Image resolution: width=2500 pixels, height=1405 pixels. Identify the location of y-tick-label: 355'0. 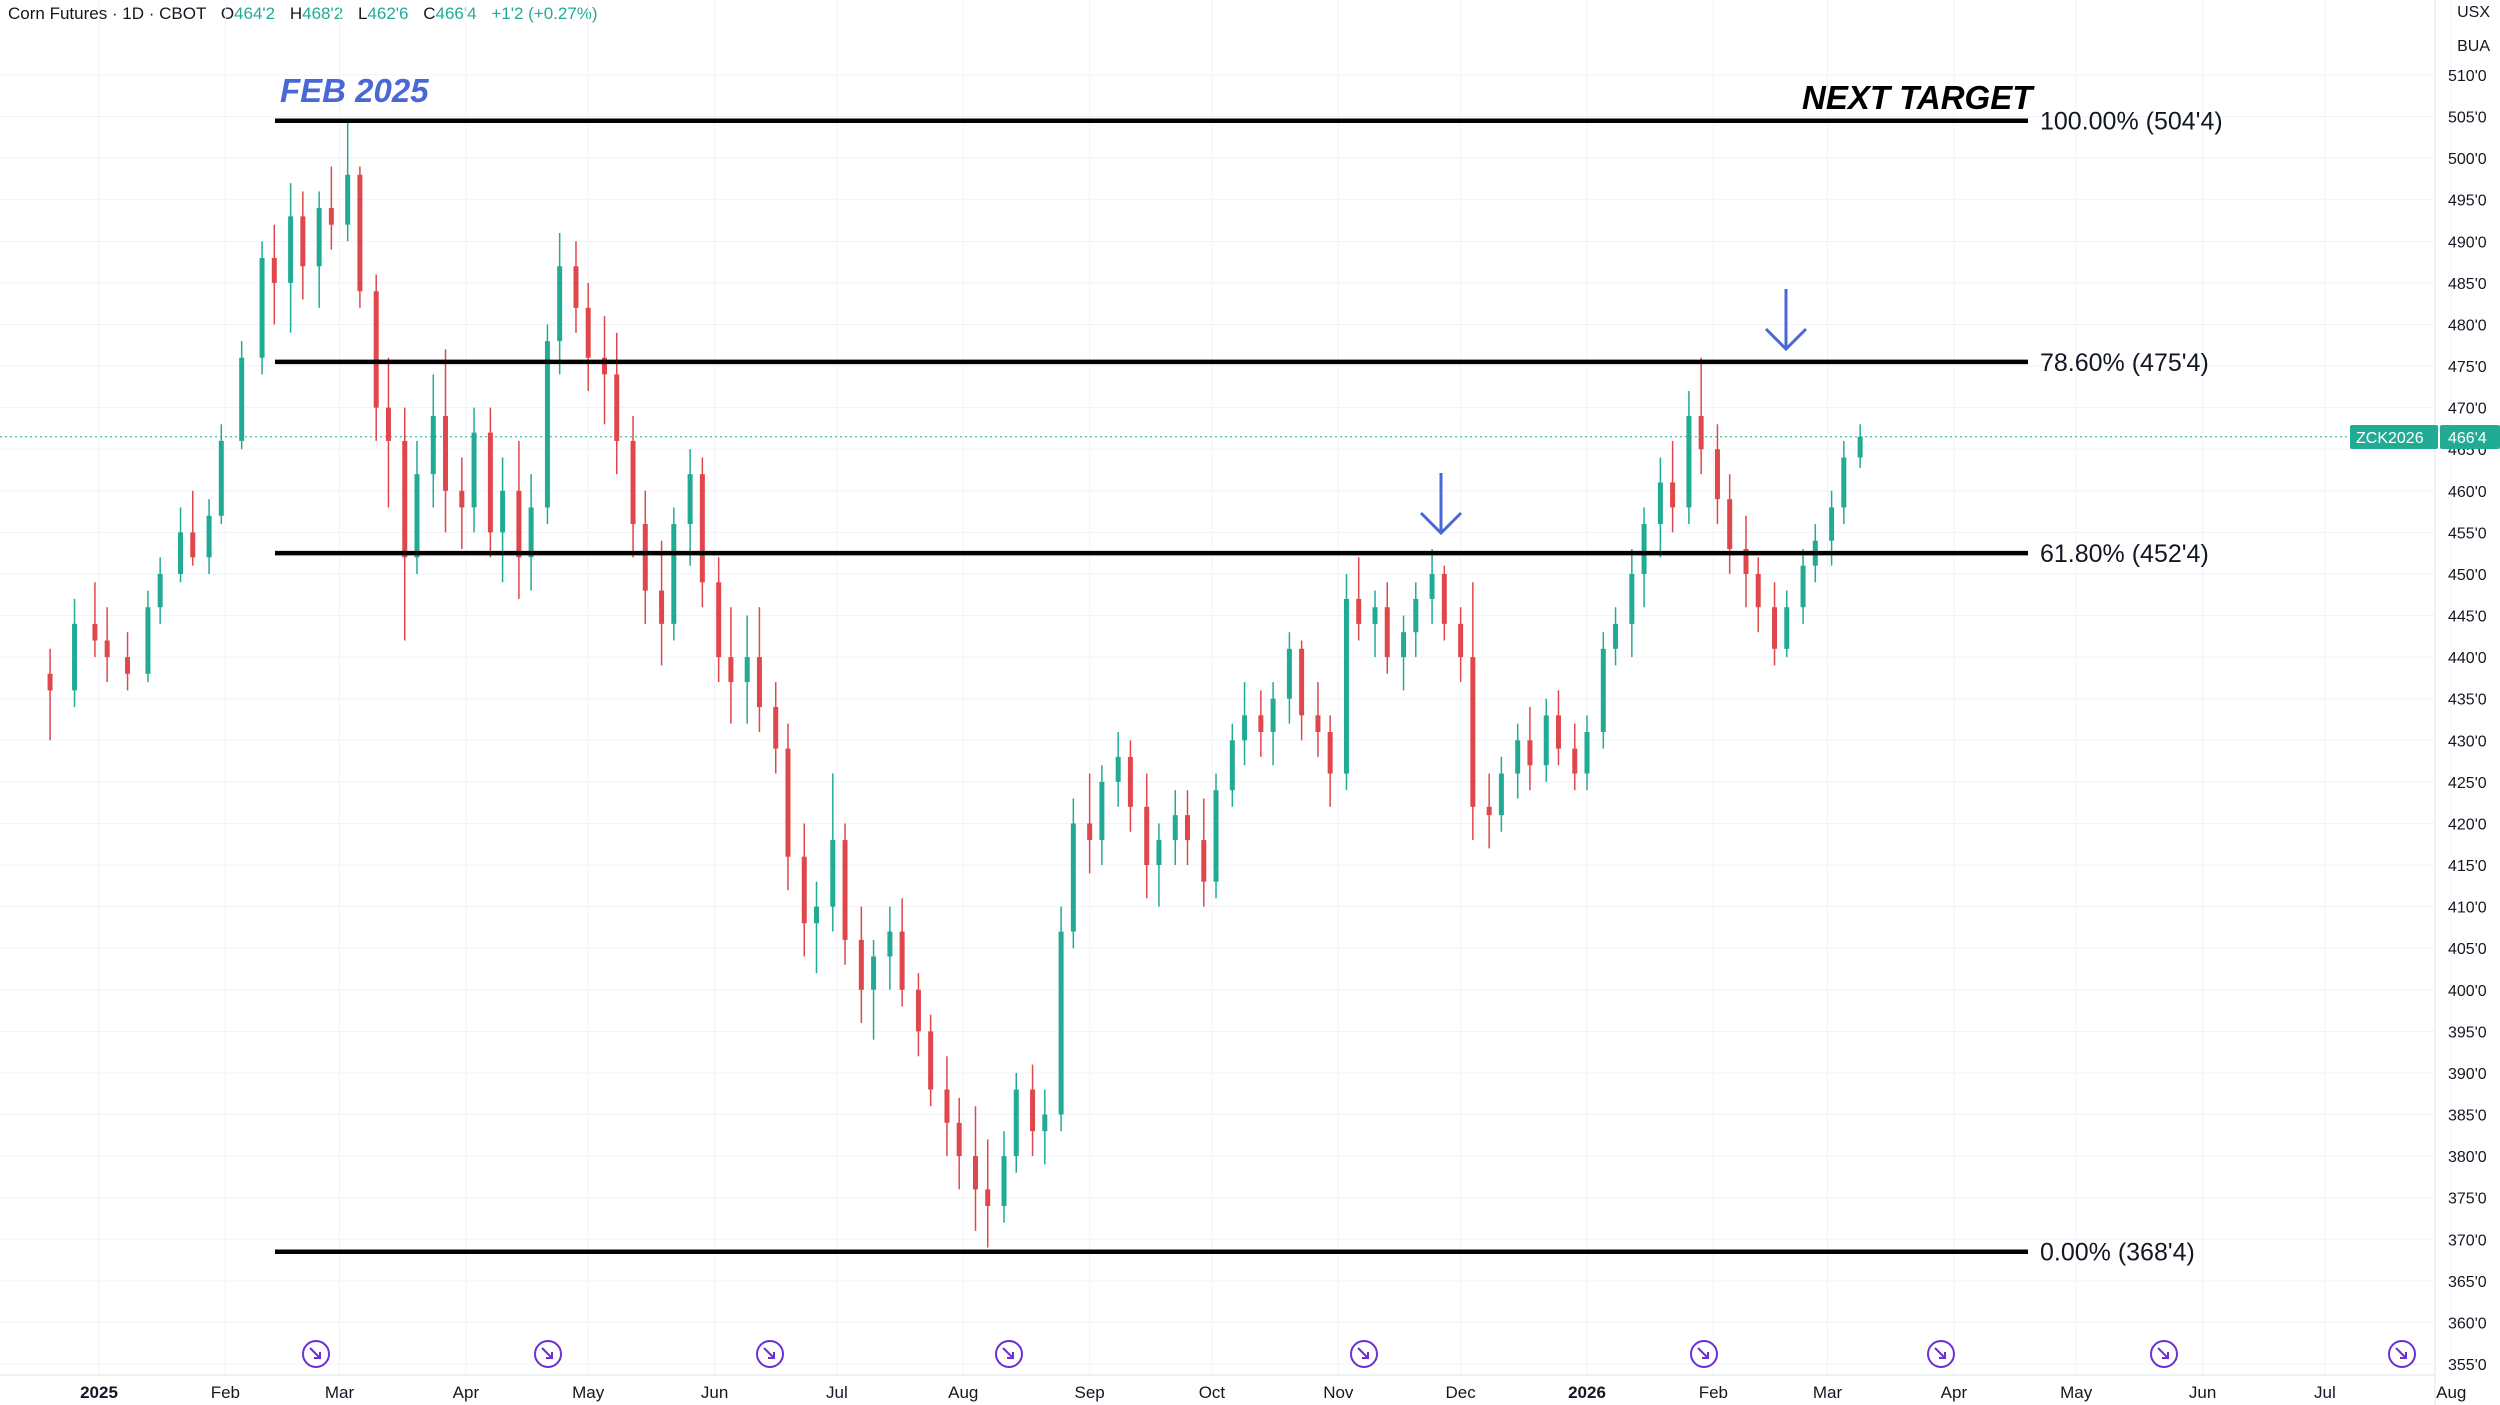
(2467, 1365).